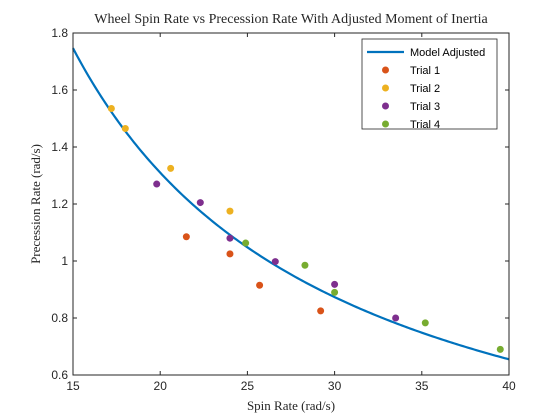  Describe the element at coordinates (335, 386) in the screenshot. I see `x-tick-label: 30` at that location.